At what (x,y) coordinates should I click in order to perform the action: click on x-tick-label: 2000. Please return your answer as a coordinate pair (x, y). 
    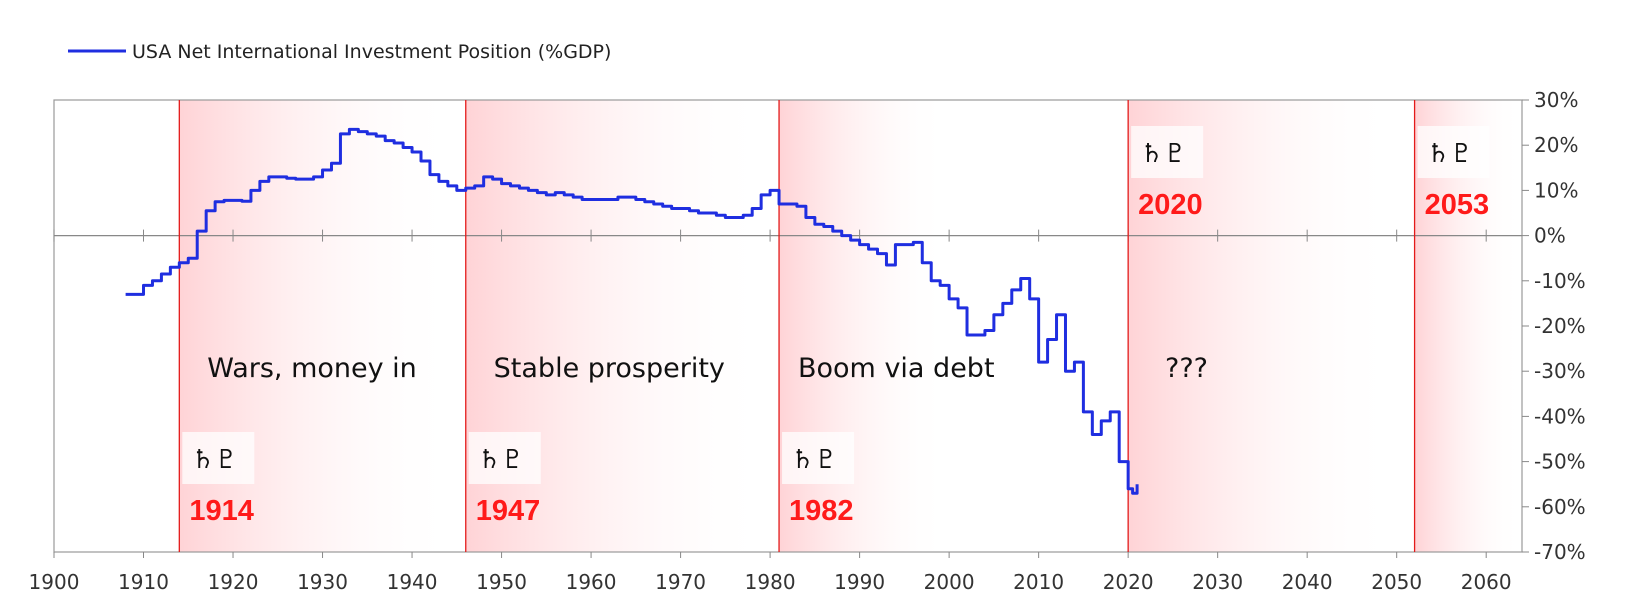
    Looking at the image, I should click on (949, 582).